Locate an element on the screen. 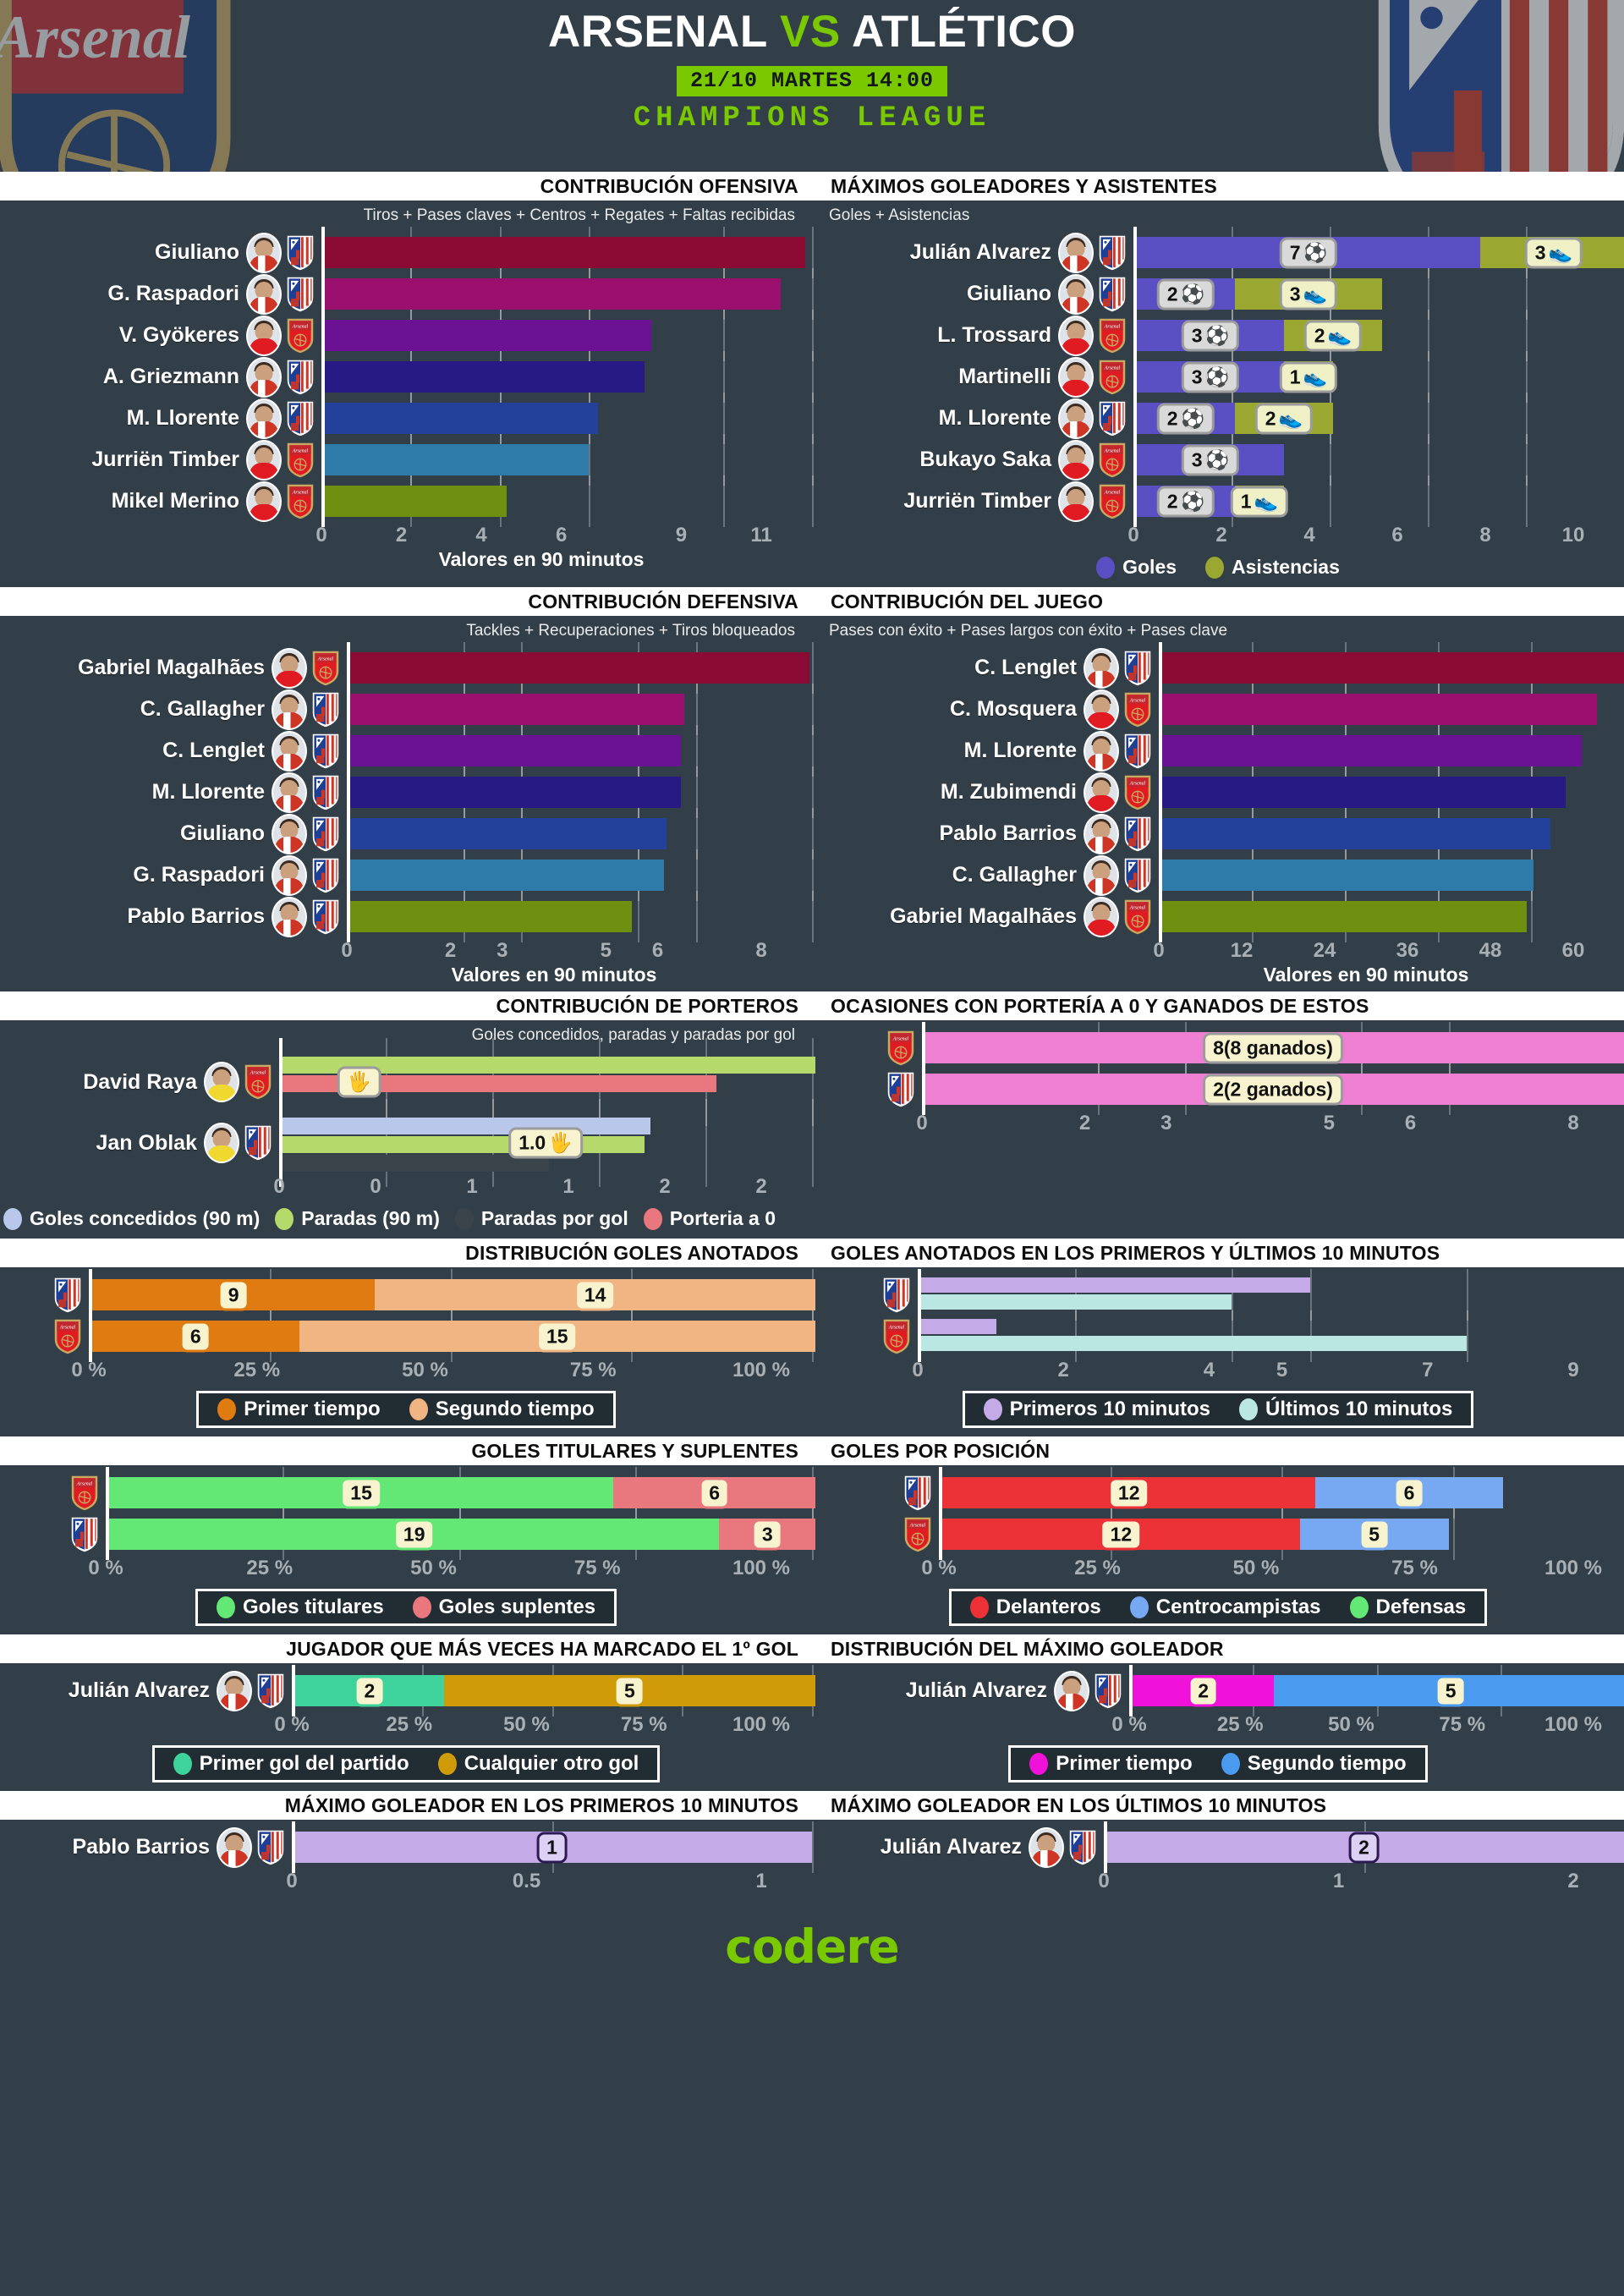 The height and width of the screenshot is (2296, 1624). row-label: Giuliano is located at coordinates (972, 294).